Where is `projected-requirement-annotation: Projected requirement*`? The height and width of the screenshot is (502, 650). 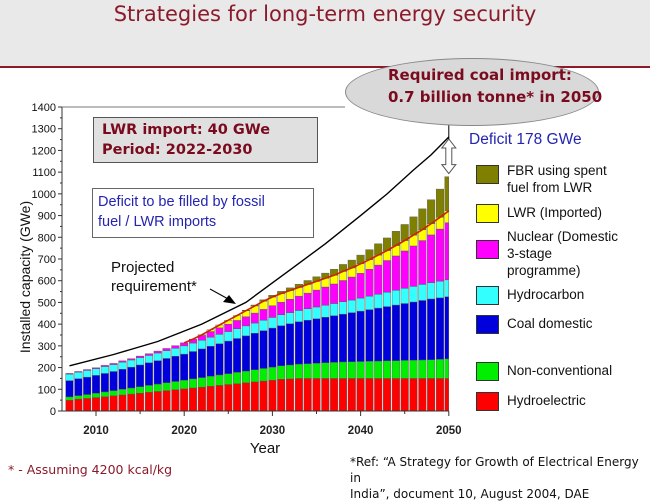
projected-requirement-annotation: Projected requirement* is located at coordinates (154, 277).